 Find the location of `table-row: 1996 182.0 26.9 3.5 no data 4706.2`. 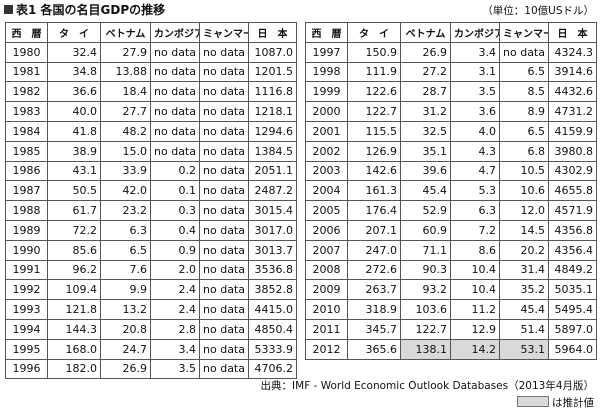

table-row: 1996 182.0 26.9 3.5 no data 4706.2 is located at coordinates (151, 369).